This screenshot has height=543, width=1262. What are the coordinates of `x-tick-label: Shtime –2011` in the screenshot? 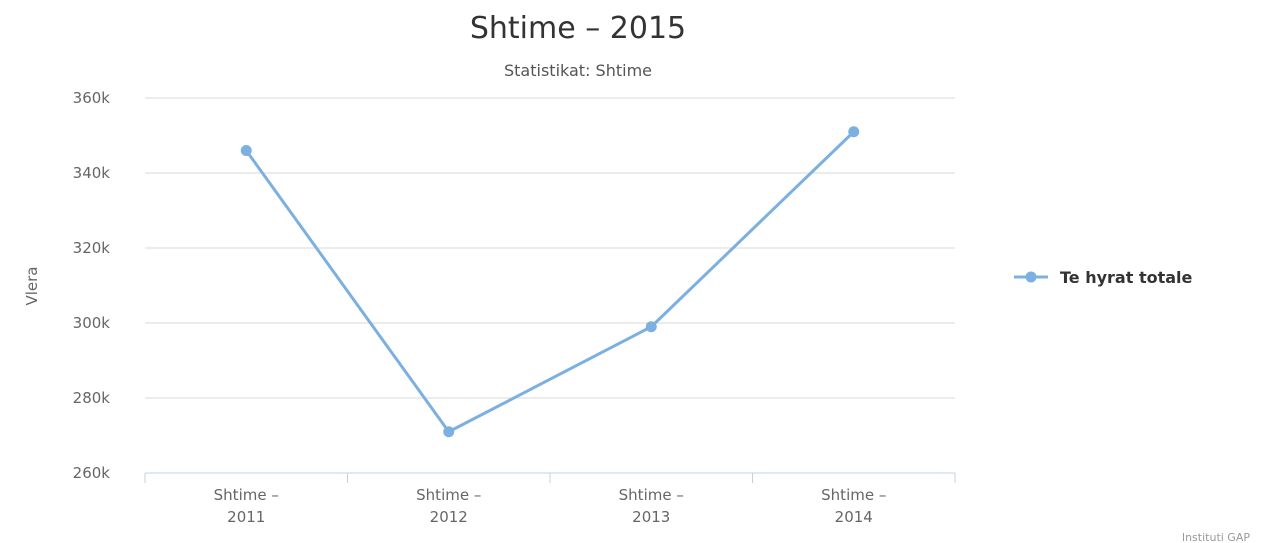 It's located at (246, 506).